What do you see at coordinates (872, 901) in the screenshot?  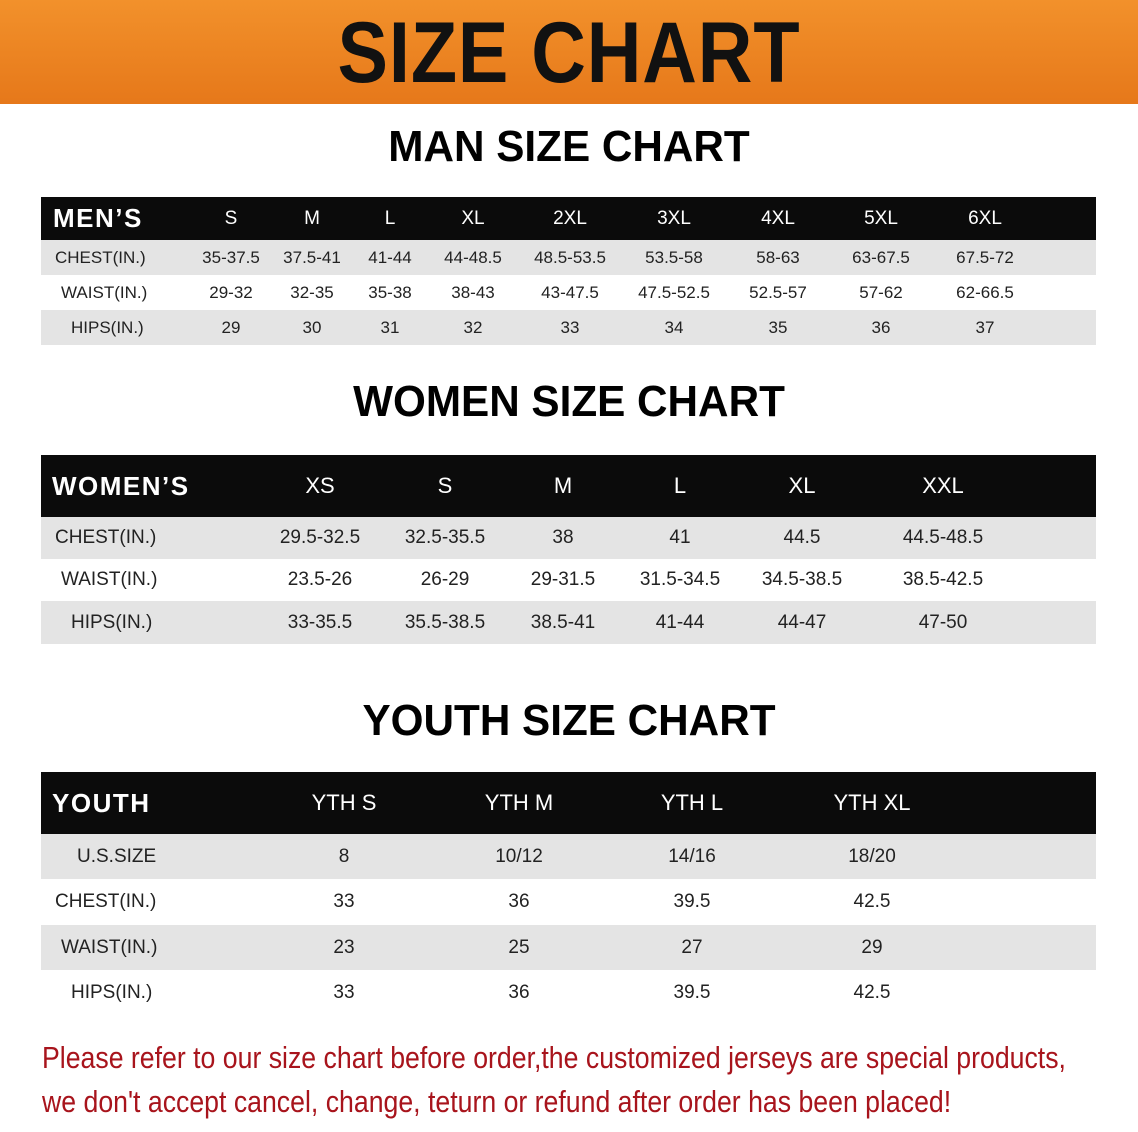 I see `table-cell: 42.5` at bounding box center [872, 901].